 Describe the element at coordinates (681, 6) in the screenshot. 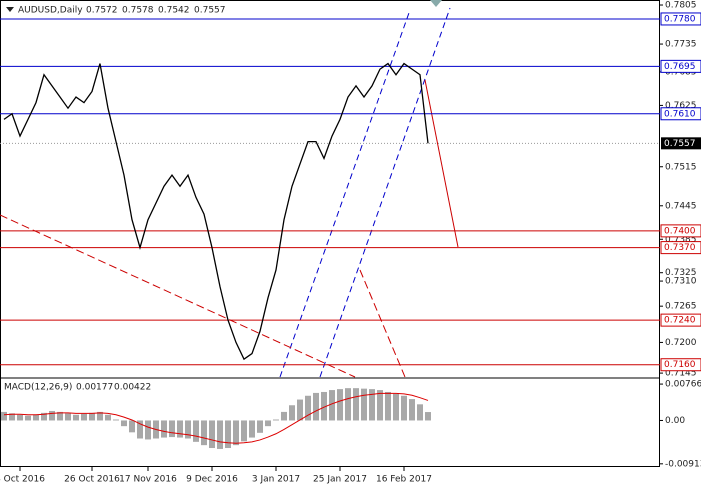

I see `y-tick-label: 0.7805` at that location.